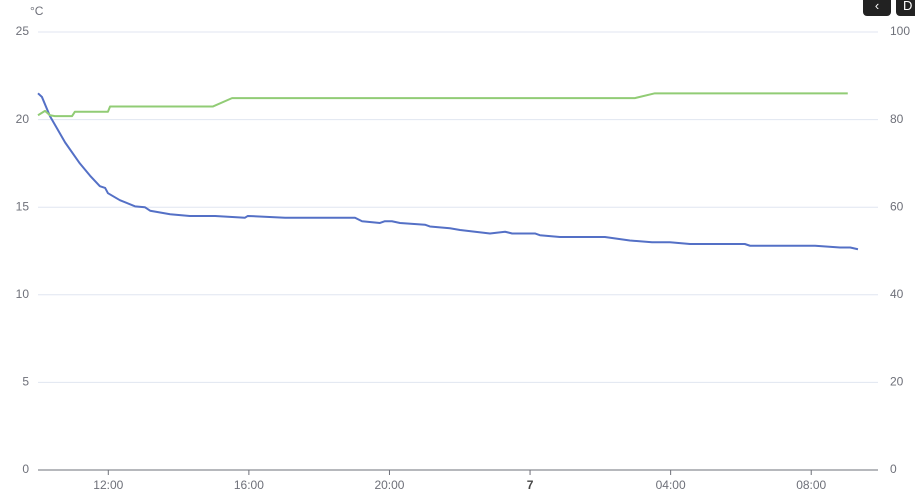  What do you see at coordinates (37, 11) in the screenshot?
I see `y-unit: °C` at bounding box center [37, 11].